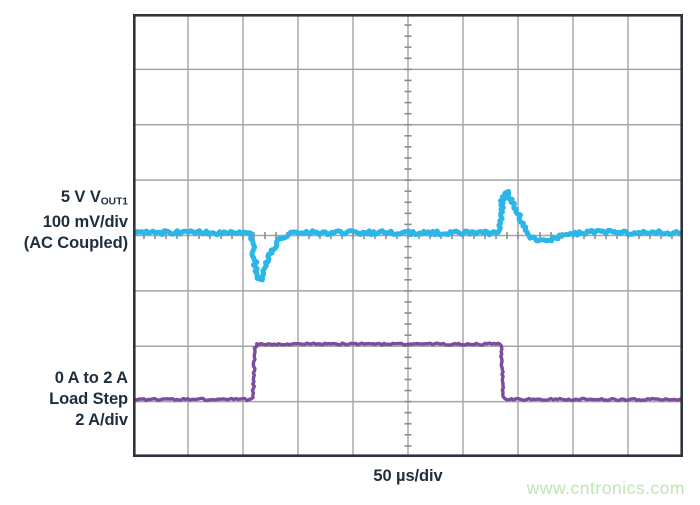 This screenshot has width=700, height=505. Describe the element at coordinates (75, 243) in the screenshot. I see `vout-label-line3: (AC Coupled)` at that location.